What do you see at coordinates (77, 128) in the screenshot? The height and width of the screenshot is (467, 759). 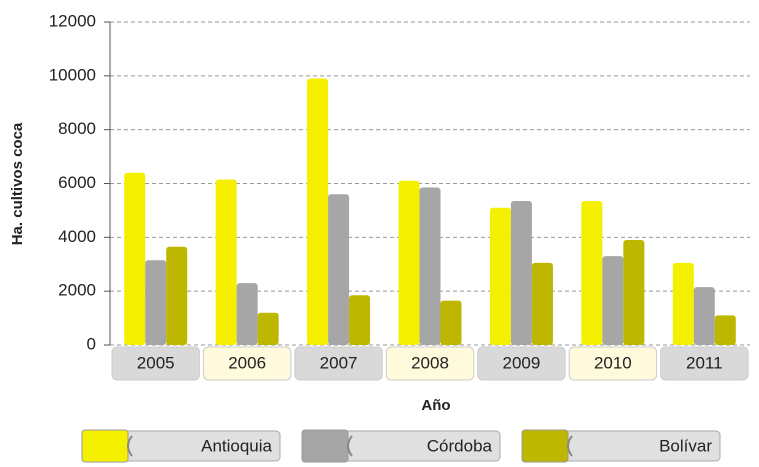 I see `y-tick-label: 8000` at bounding box center [77, 128].